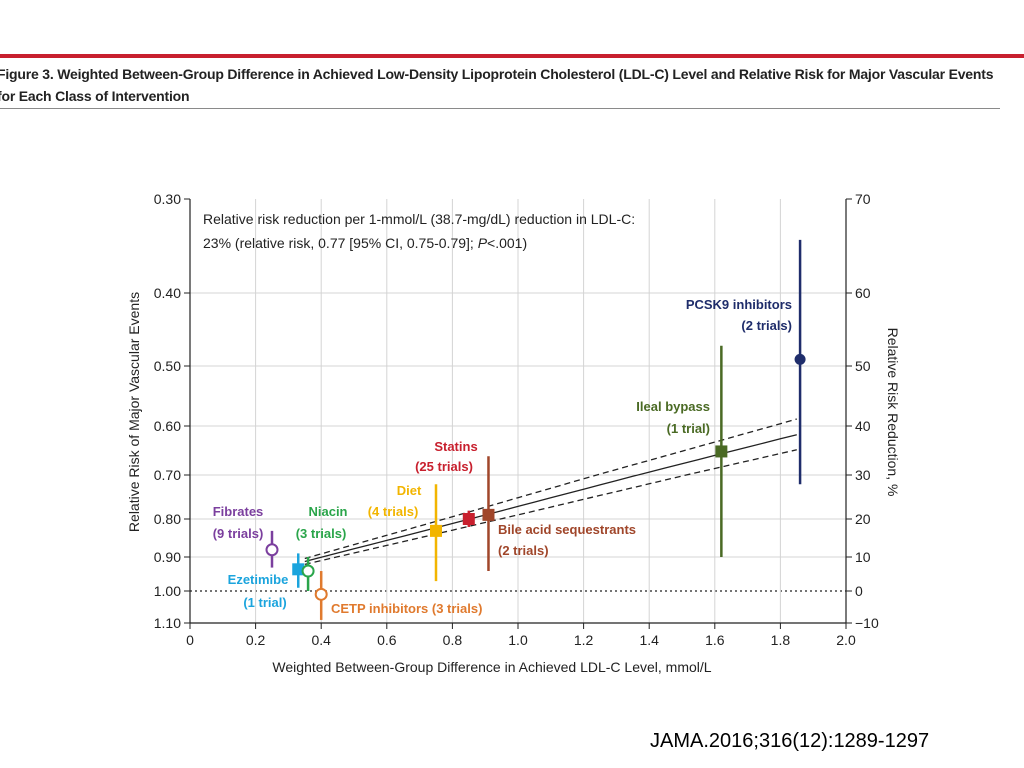  What do you see at coordinates (167, 366) in the screenshot?
I see `y-tick-label: 0.50` at bounding box center [167, 366].